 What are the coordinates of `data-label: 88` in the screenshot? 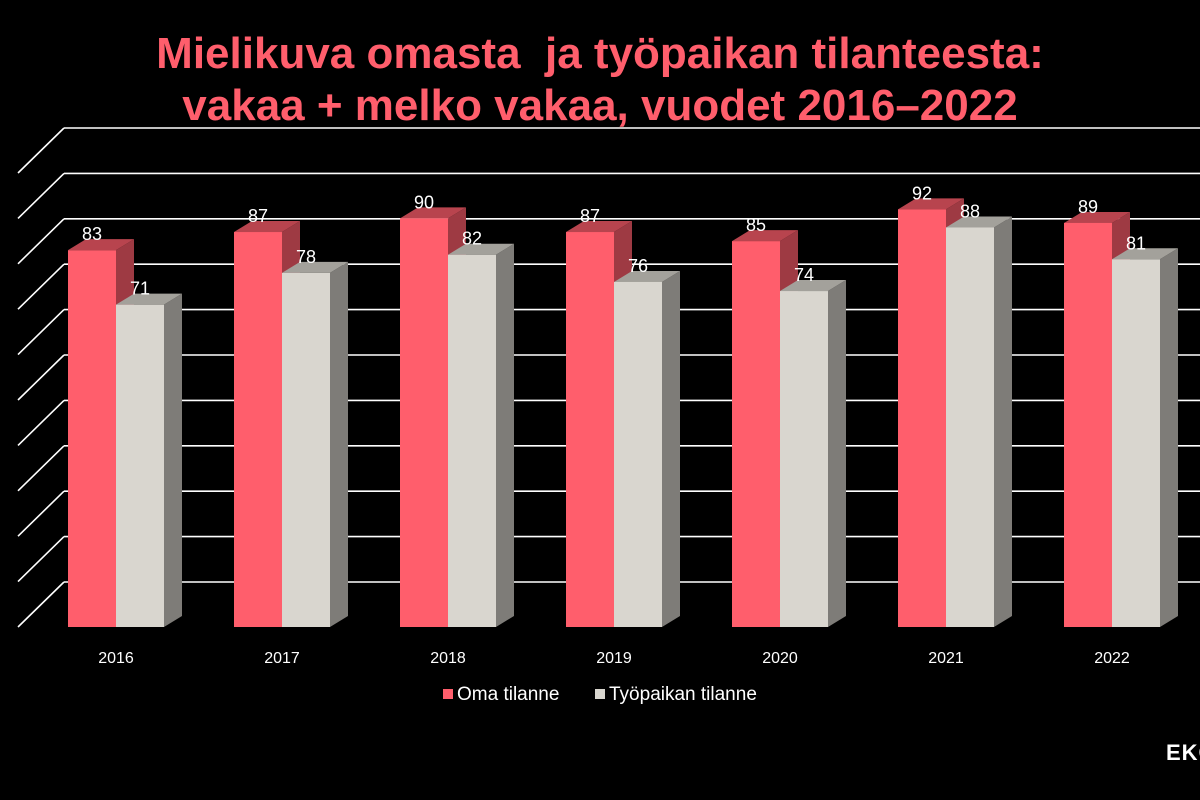 It's located at (970, 211).